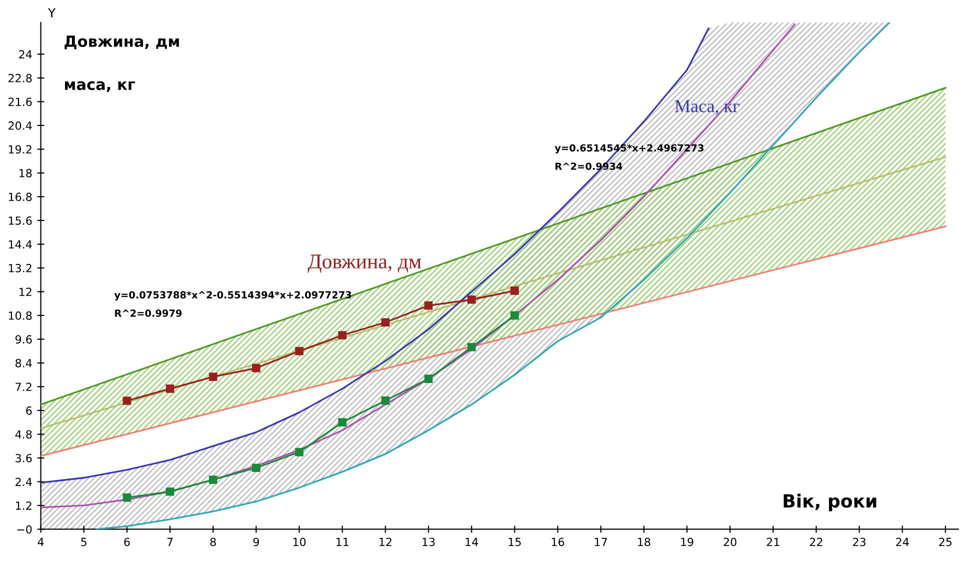  I want to click on y-tick-label: 6, so click(29, 410).